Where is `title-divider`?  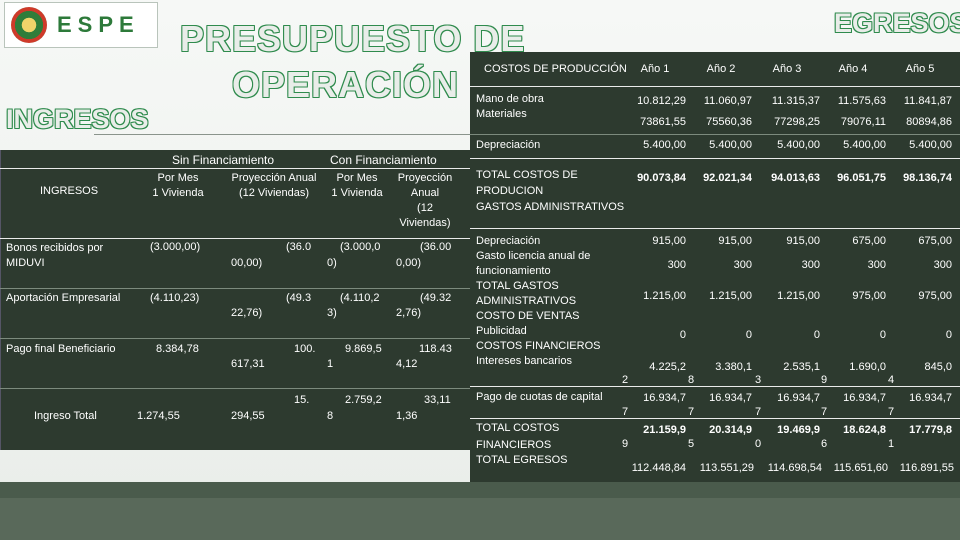
title-divider is located at coordinates (284, 134).